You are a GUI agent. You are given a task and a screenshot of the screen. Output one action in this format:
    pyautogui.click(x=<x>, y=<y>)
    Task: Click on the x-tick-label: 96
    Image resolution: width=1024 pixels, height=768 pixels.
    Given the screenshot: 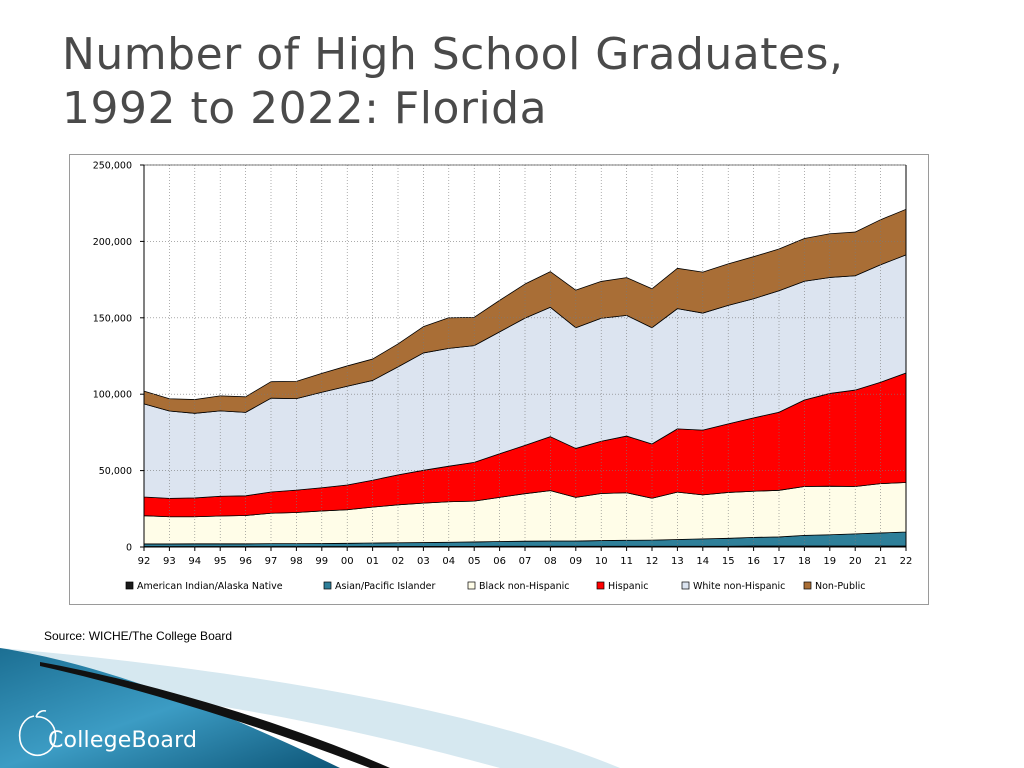 What is the action you would take?
    pyautogui.click(x=245, y=561)
    